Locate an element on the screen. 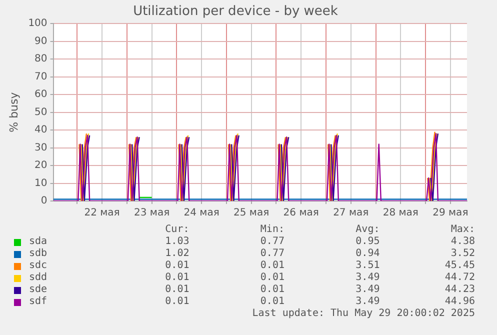 The image size is (497, 335). x-tick-label: 27 мая is located at coordinates (351, 213).